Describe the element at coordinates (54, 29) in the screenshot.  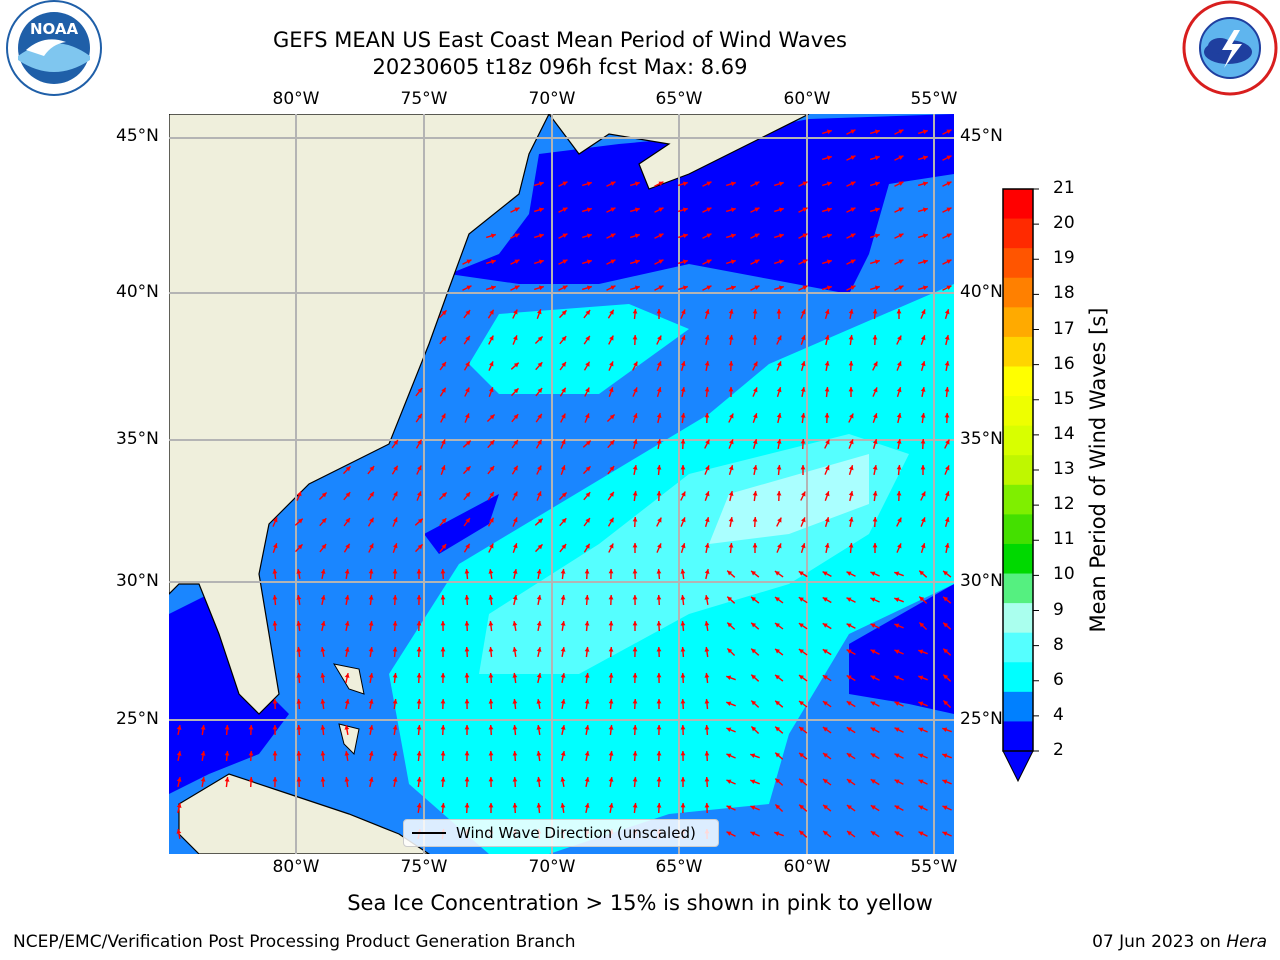
I see `noaa-logo-text: NOAA` at that location.